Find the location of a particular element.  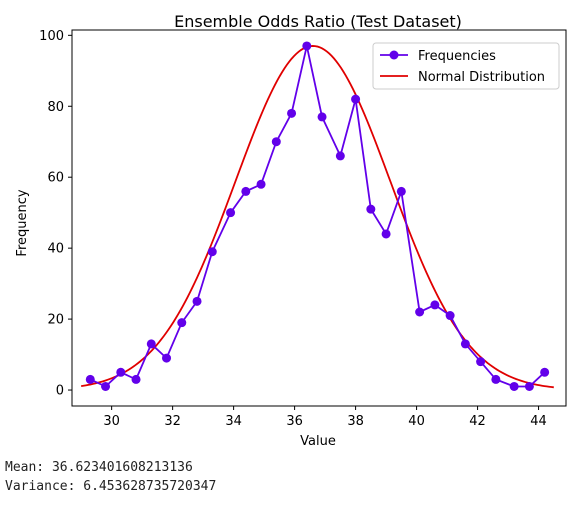

legend: Frequencies Normal Distribution is located at coordinates (466, 66).